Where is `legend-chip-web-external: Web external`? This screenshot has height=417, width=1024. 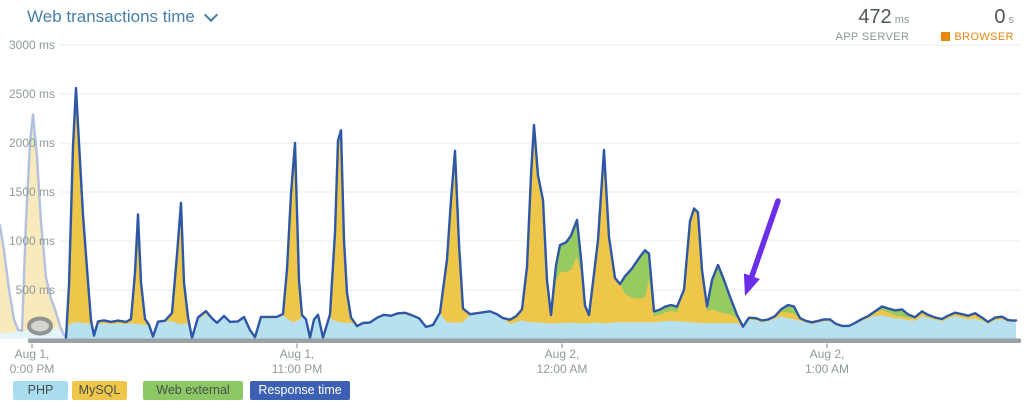
legend-chip-web-external: Web external is located at coordinates (193, 390).